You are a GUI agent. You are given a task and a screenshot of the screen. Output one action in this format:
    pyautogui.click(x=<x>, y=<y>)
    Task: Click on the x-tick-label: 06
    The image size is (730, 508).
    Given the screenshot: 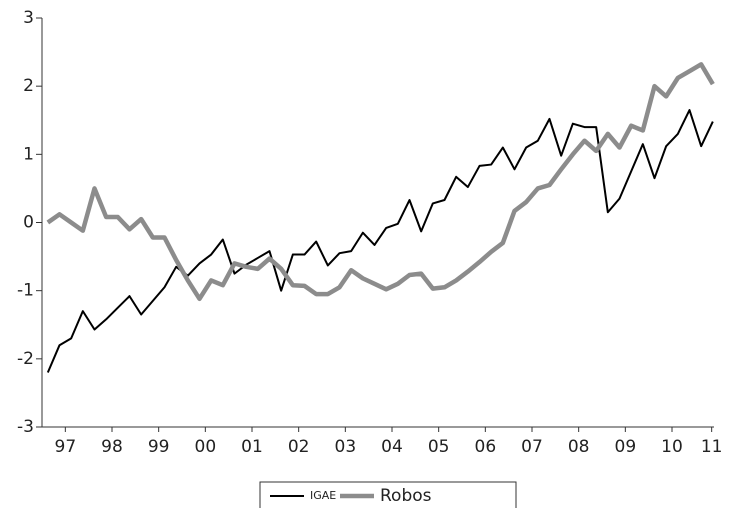 What is the action you would take?
    pyautogui.click(x=486, y=447)
    